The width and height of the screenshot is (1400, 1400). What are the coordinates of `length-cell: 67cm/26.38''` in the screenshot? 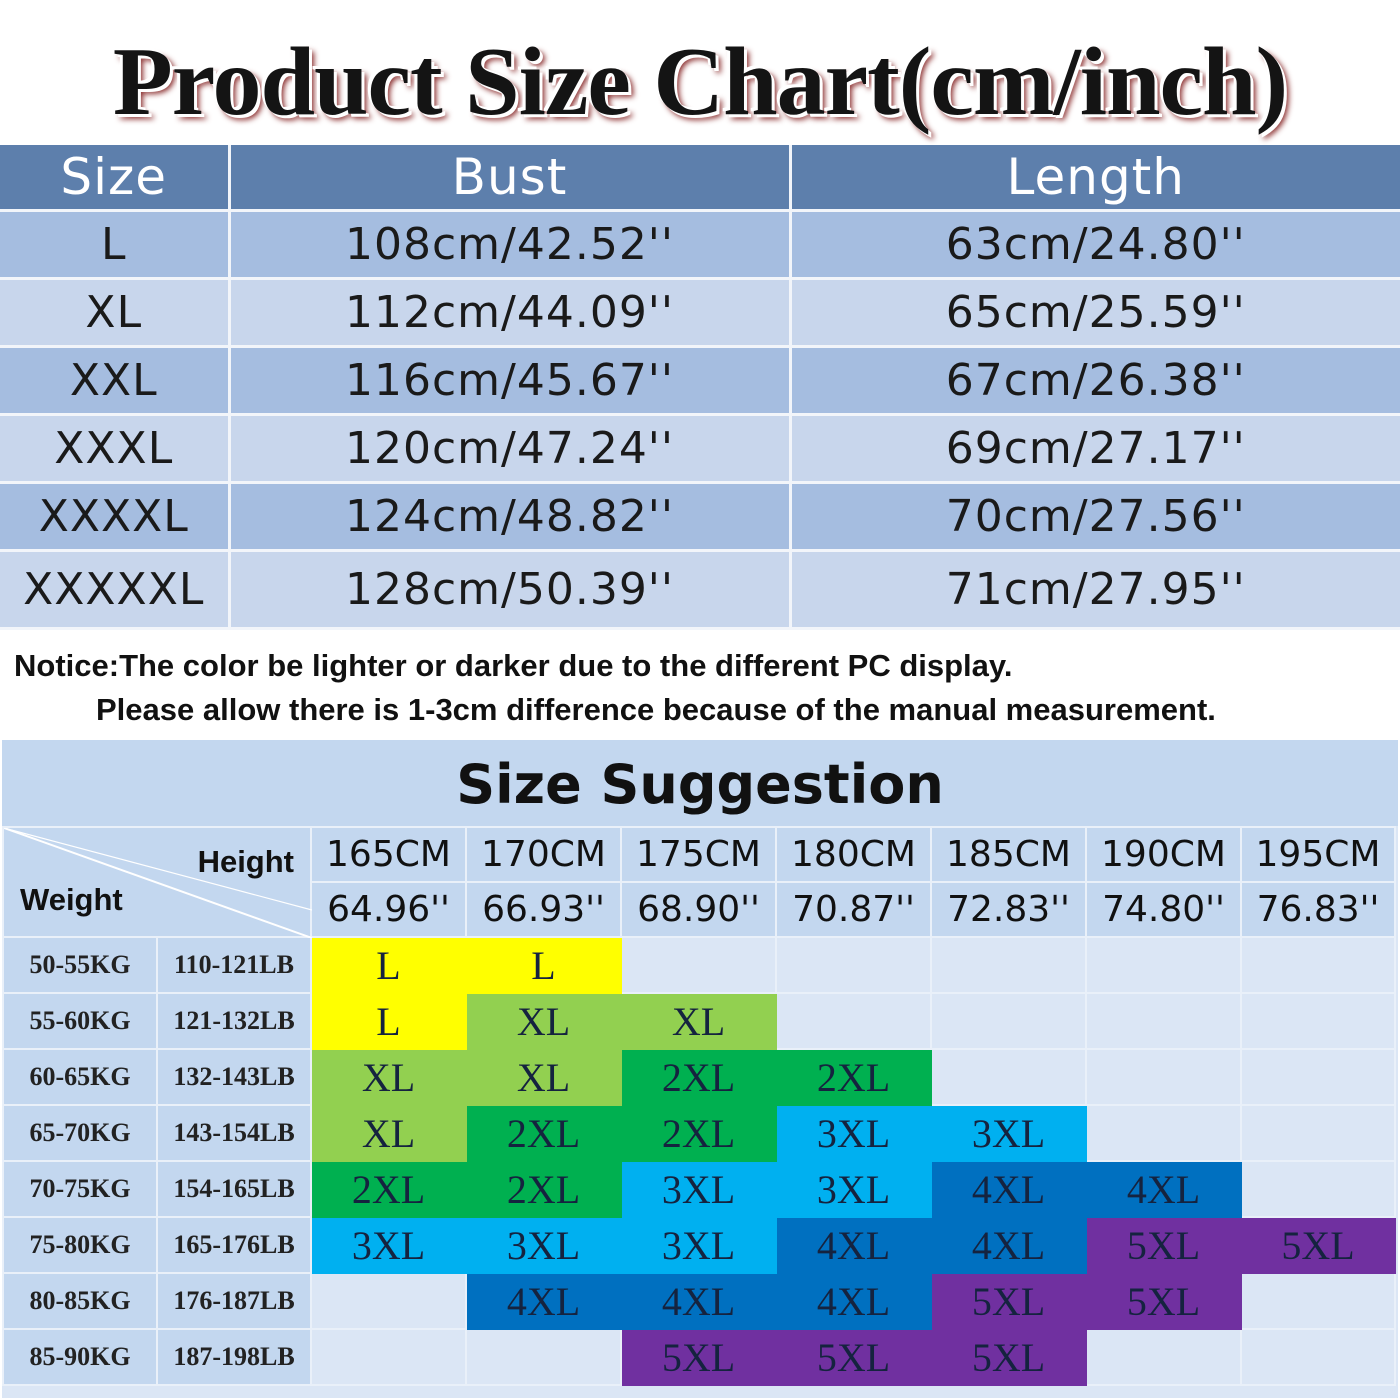 It's located at (1095, 381).